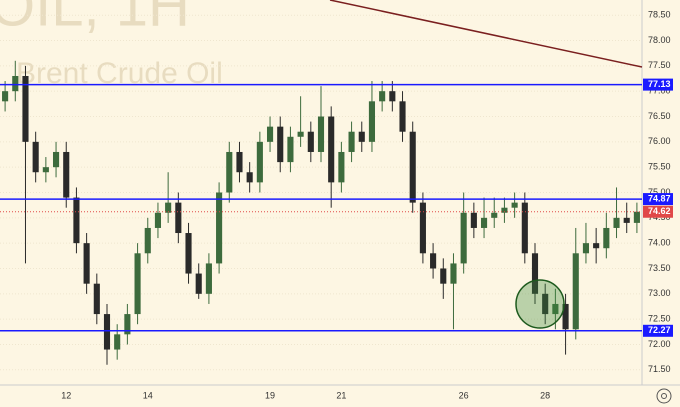 Image resolution: width=680 pixels, height=407 pixels. I want to click on y-tick-label: 76.50, so click(659, 116).